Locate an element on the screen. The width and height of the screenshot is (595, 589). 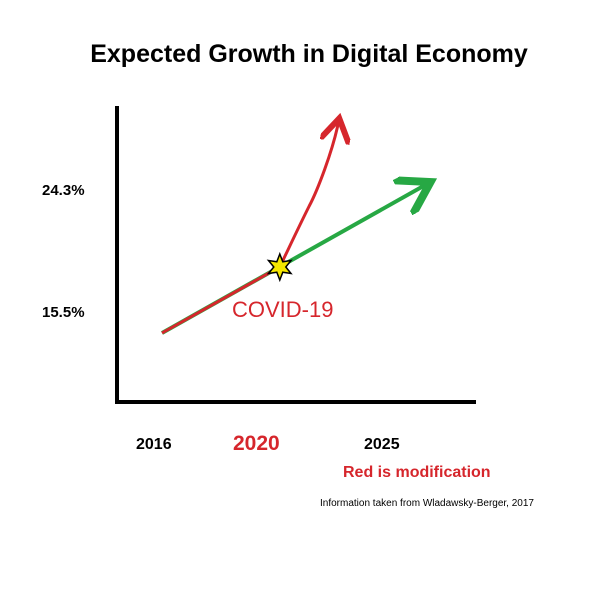
covid-star-marker is located at coordinates (279, 267).